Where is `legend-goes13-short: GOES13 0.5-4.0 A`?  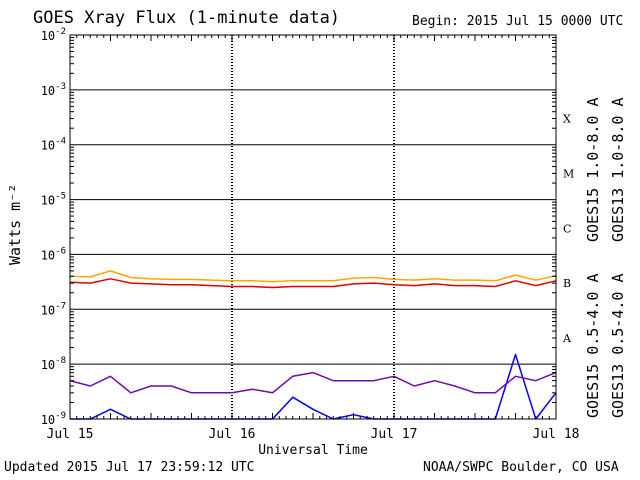 legend-goes13-short: GOES13 0.5-4.0 A is located at coordinates (618, 346).